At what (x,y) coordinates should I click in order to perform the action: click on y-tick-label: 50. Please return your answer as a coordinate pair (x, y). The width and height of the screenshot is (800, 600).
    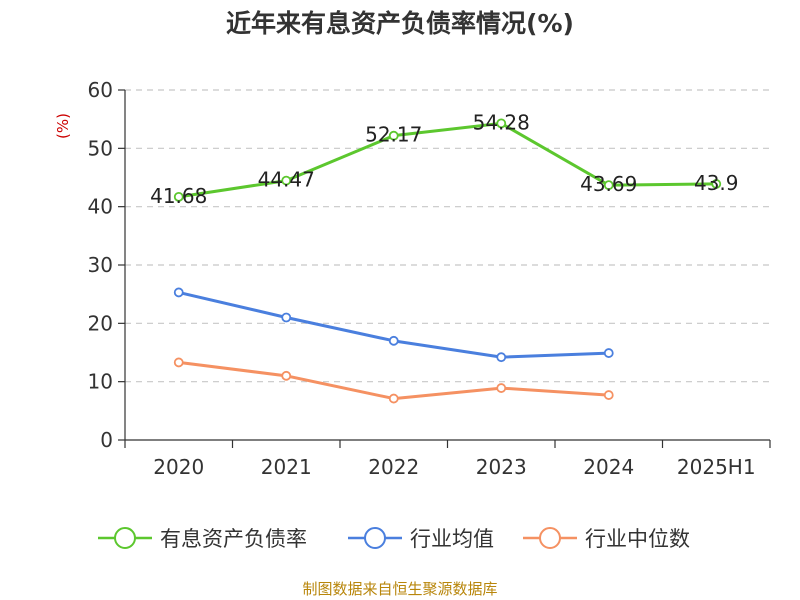
    Looking at the image, I should click on (100, 148).